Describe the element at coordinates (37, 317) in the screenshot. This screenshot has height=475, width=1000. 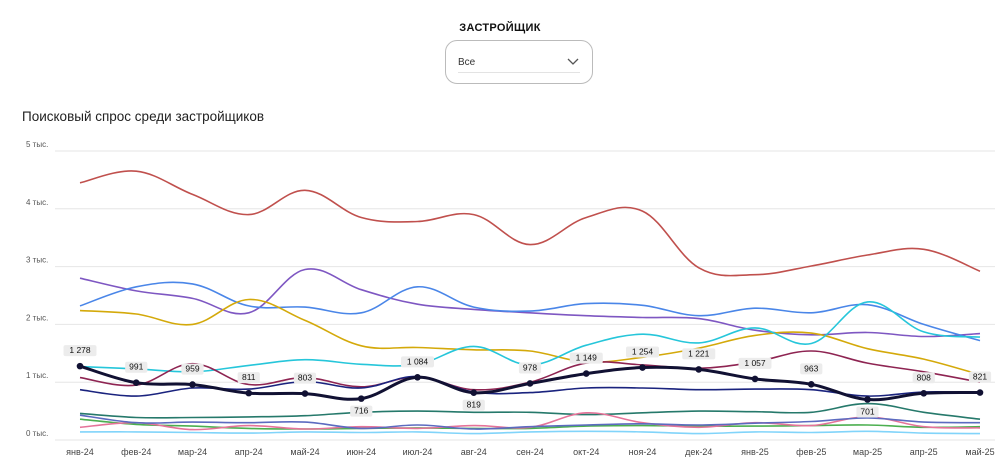
I see `y-tick-label: 2 тыс.` at that location.